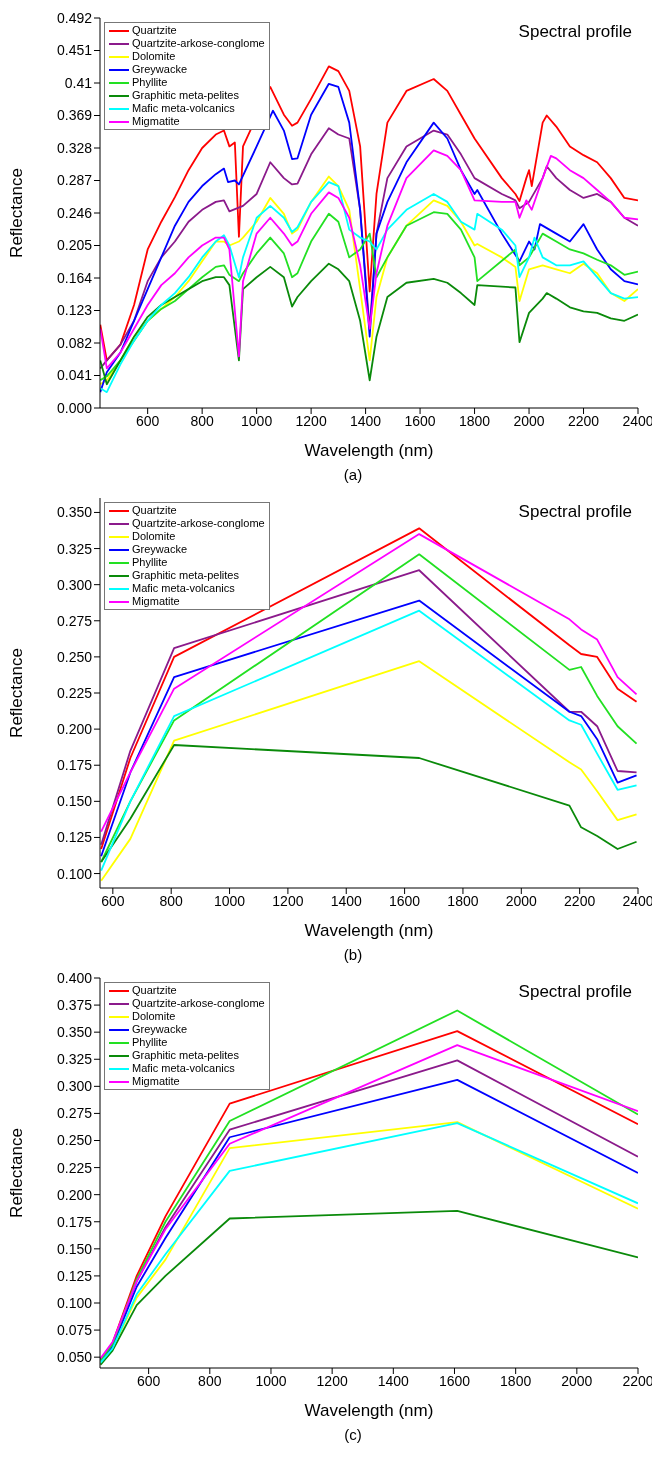  What do you see at coordinates (74, 212) in the screenshot?
I see `y-tick-label: 0.246` at bounding box center [74, 212].